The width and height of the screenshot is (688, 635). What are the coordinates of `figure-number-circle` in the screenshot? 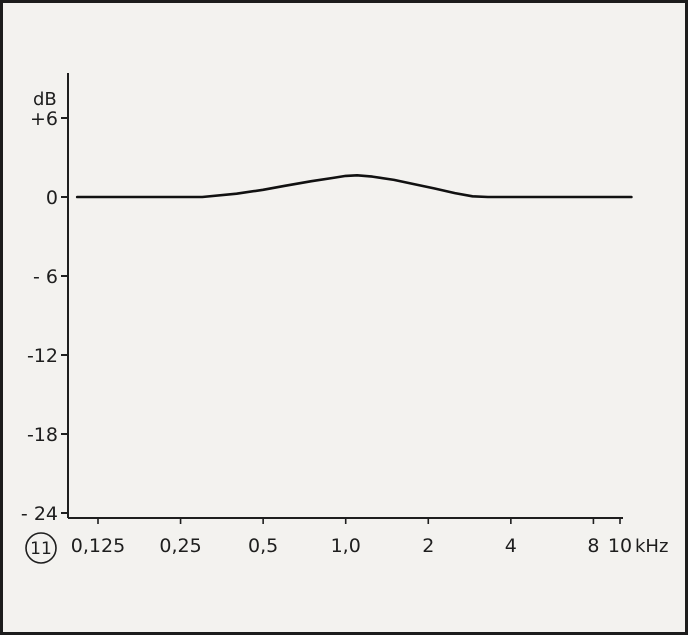 It's located at (41, 548).